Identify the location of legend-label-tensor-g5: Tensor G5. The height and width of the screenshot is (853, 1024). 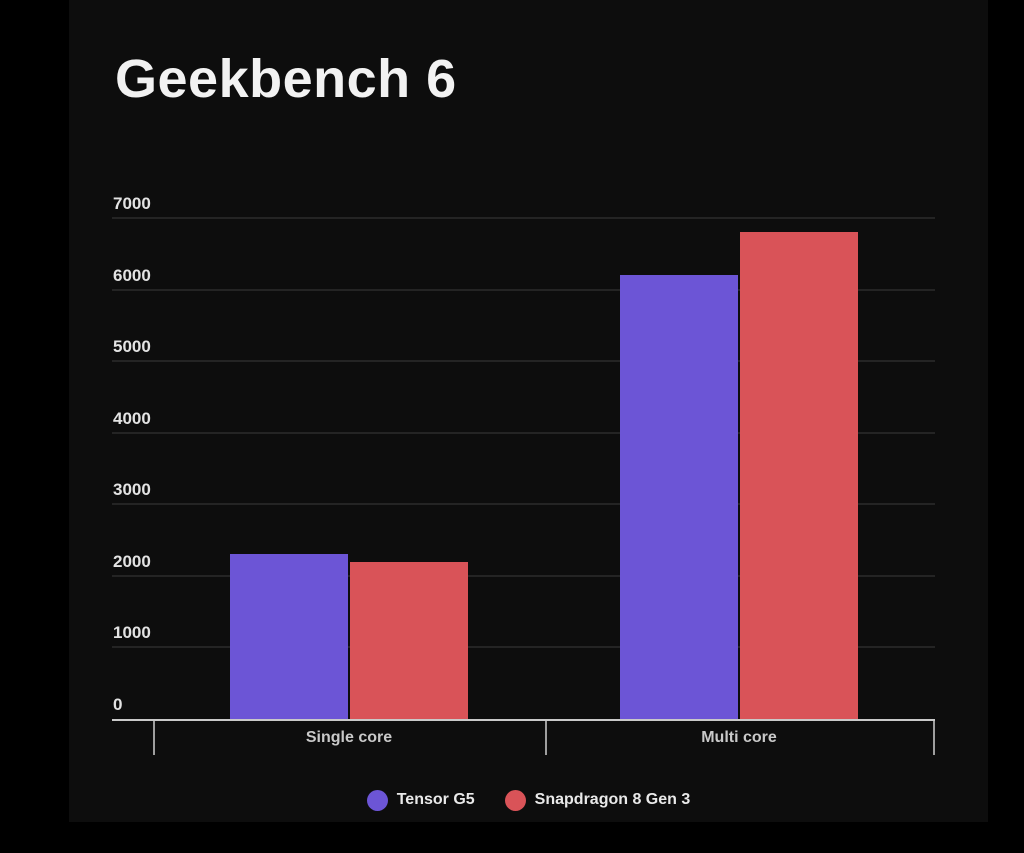
(435, 799).